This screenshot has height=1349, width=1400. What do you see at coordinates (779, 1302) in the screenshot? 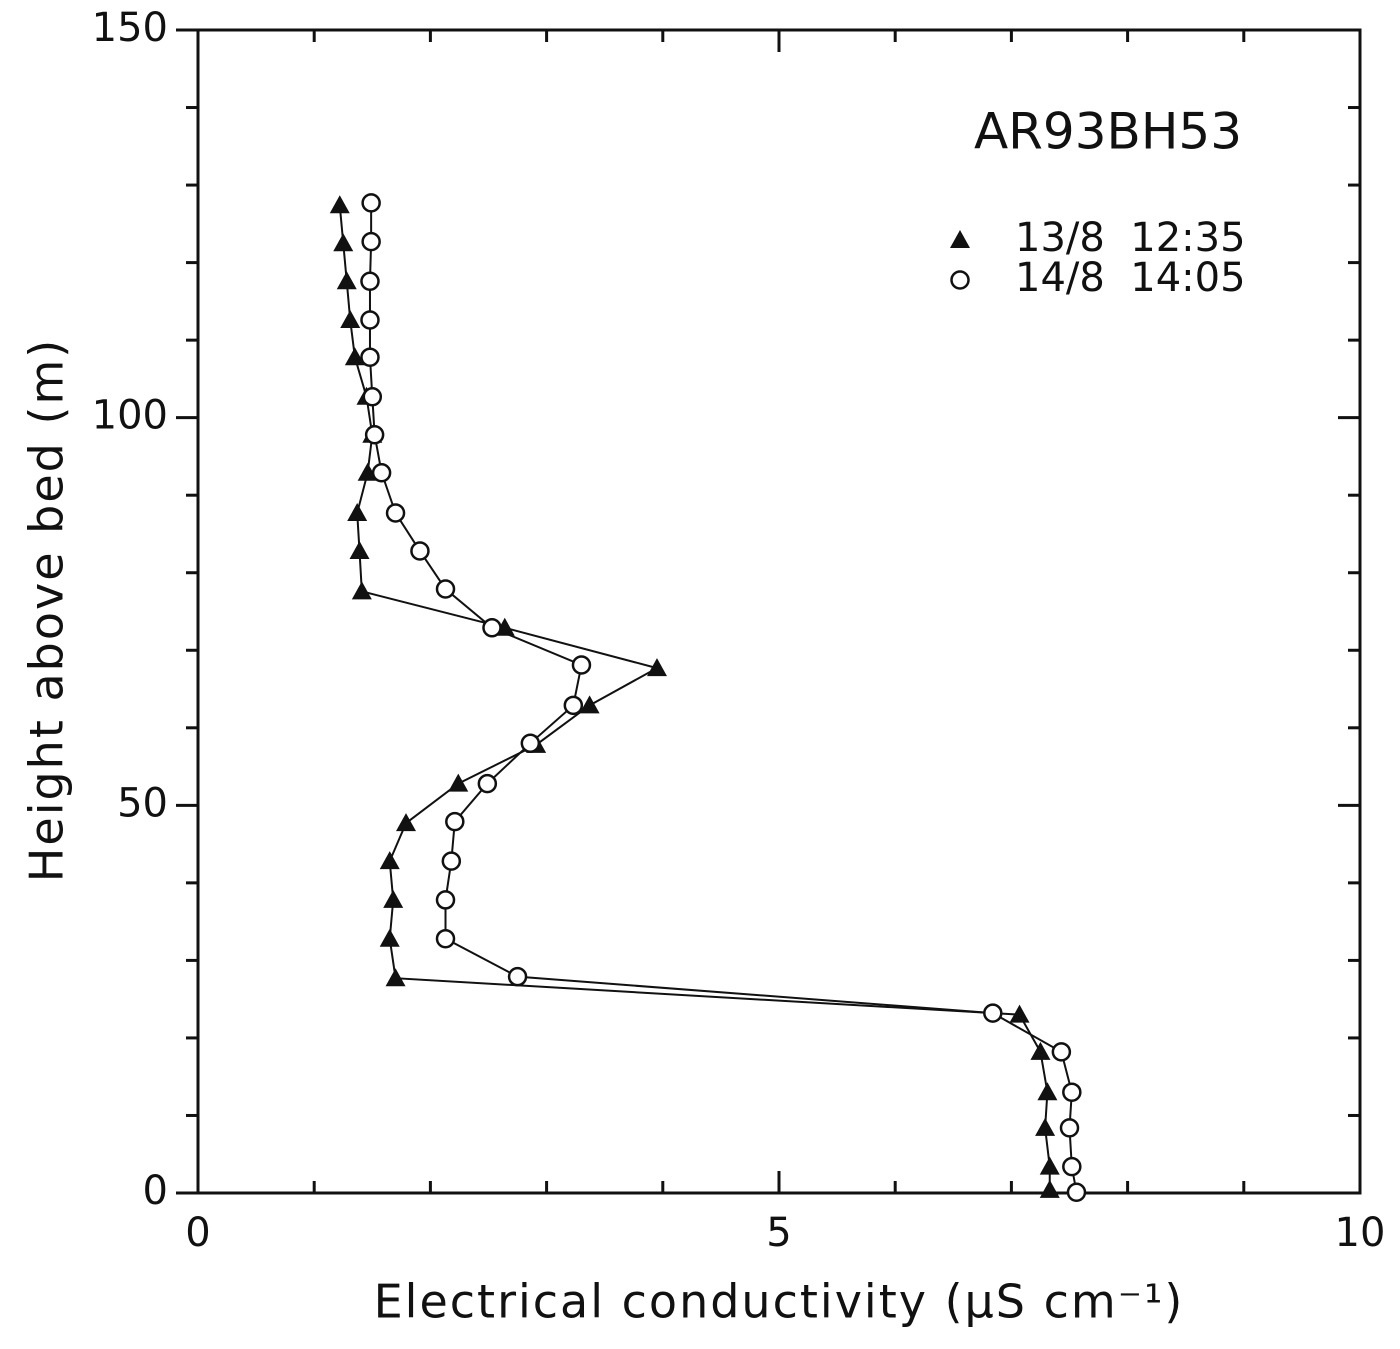
I see `x-axis-label: Electrical conductivity (μS cm⁻¹)` at bounding box center [779, 1302].